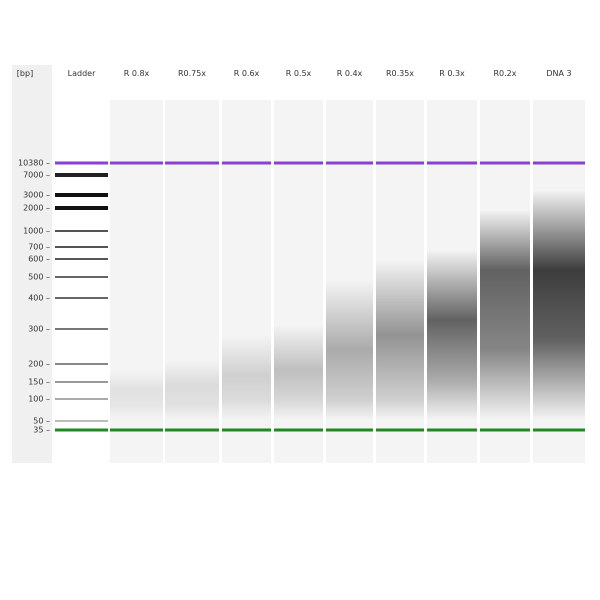 This screenshot has height=600, width=600. I want to click on bp-axis, so click(32, 264).